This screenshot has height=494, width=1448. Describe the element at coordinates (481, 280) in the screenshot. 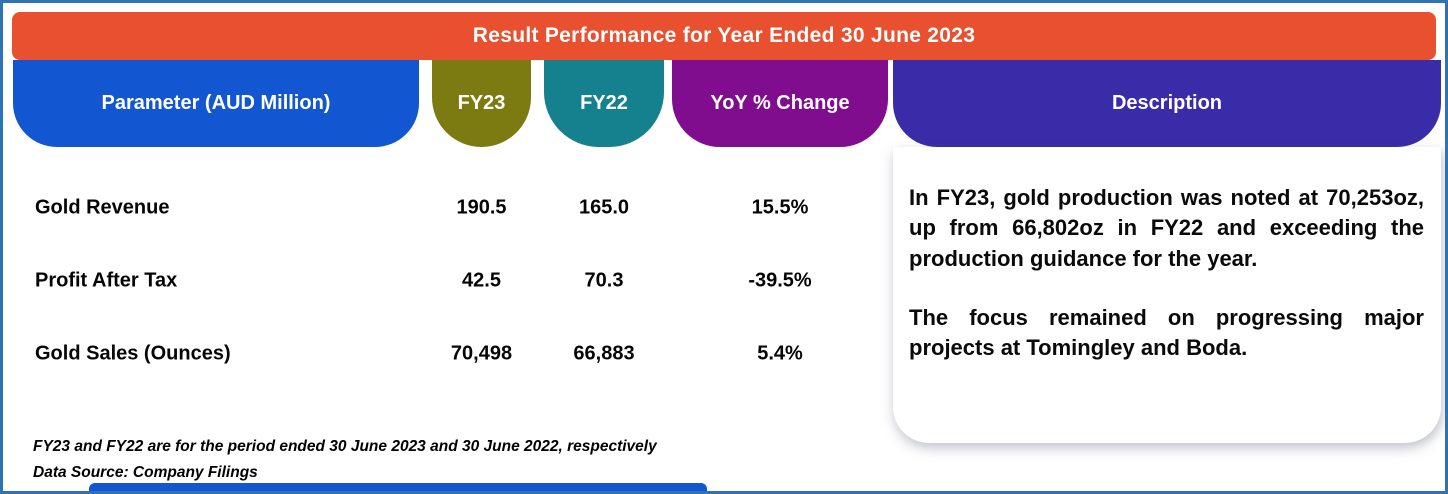

I see `fy23-value: 42.5` at that location.